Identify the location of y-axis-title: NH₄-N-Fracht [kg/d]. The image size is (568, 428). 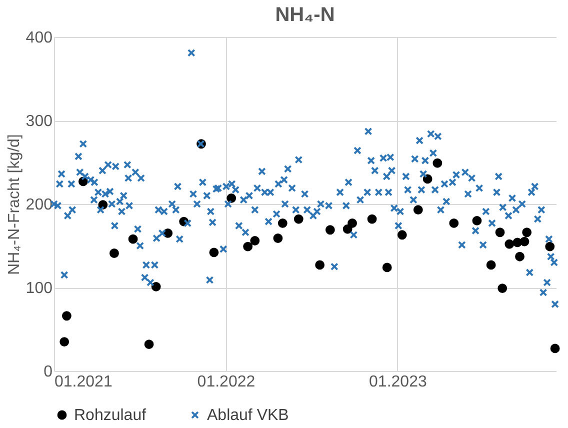
(14, 204).